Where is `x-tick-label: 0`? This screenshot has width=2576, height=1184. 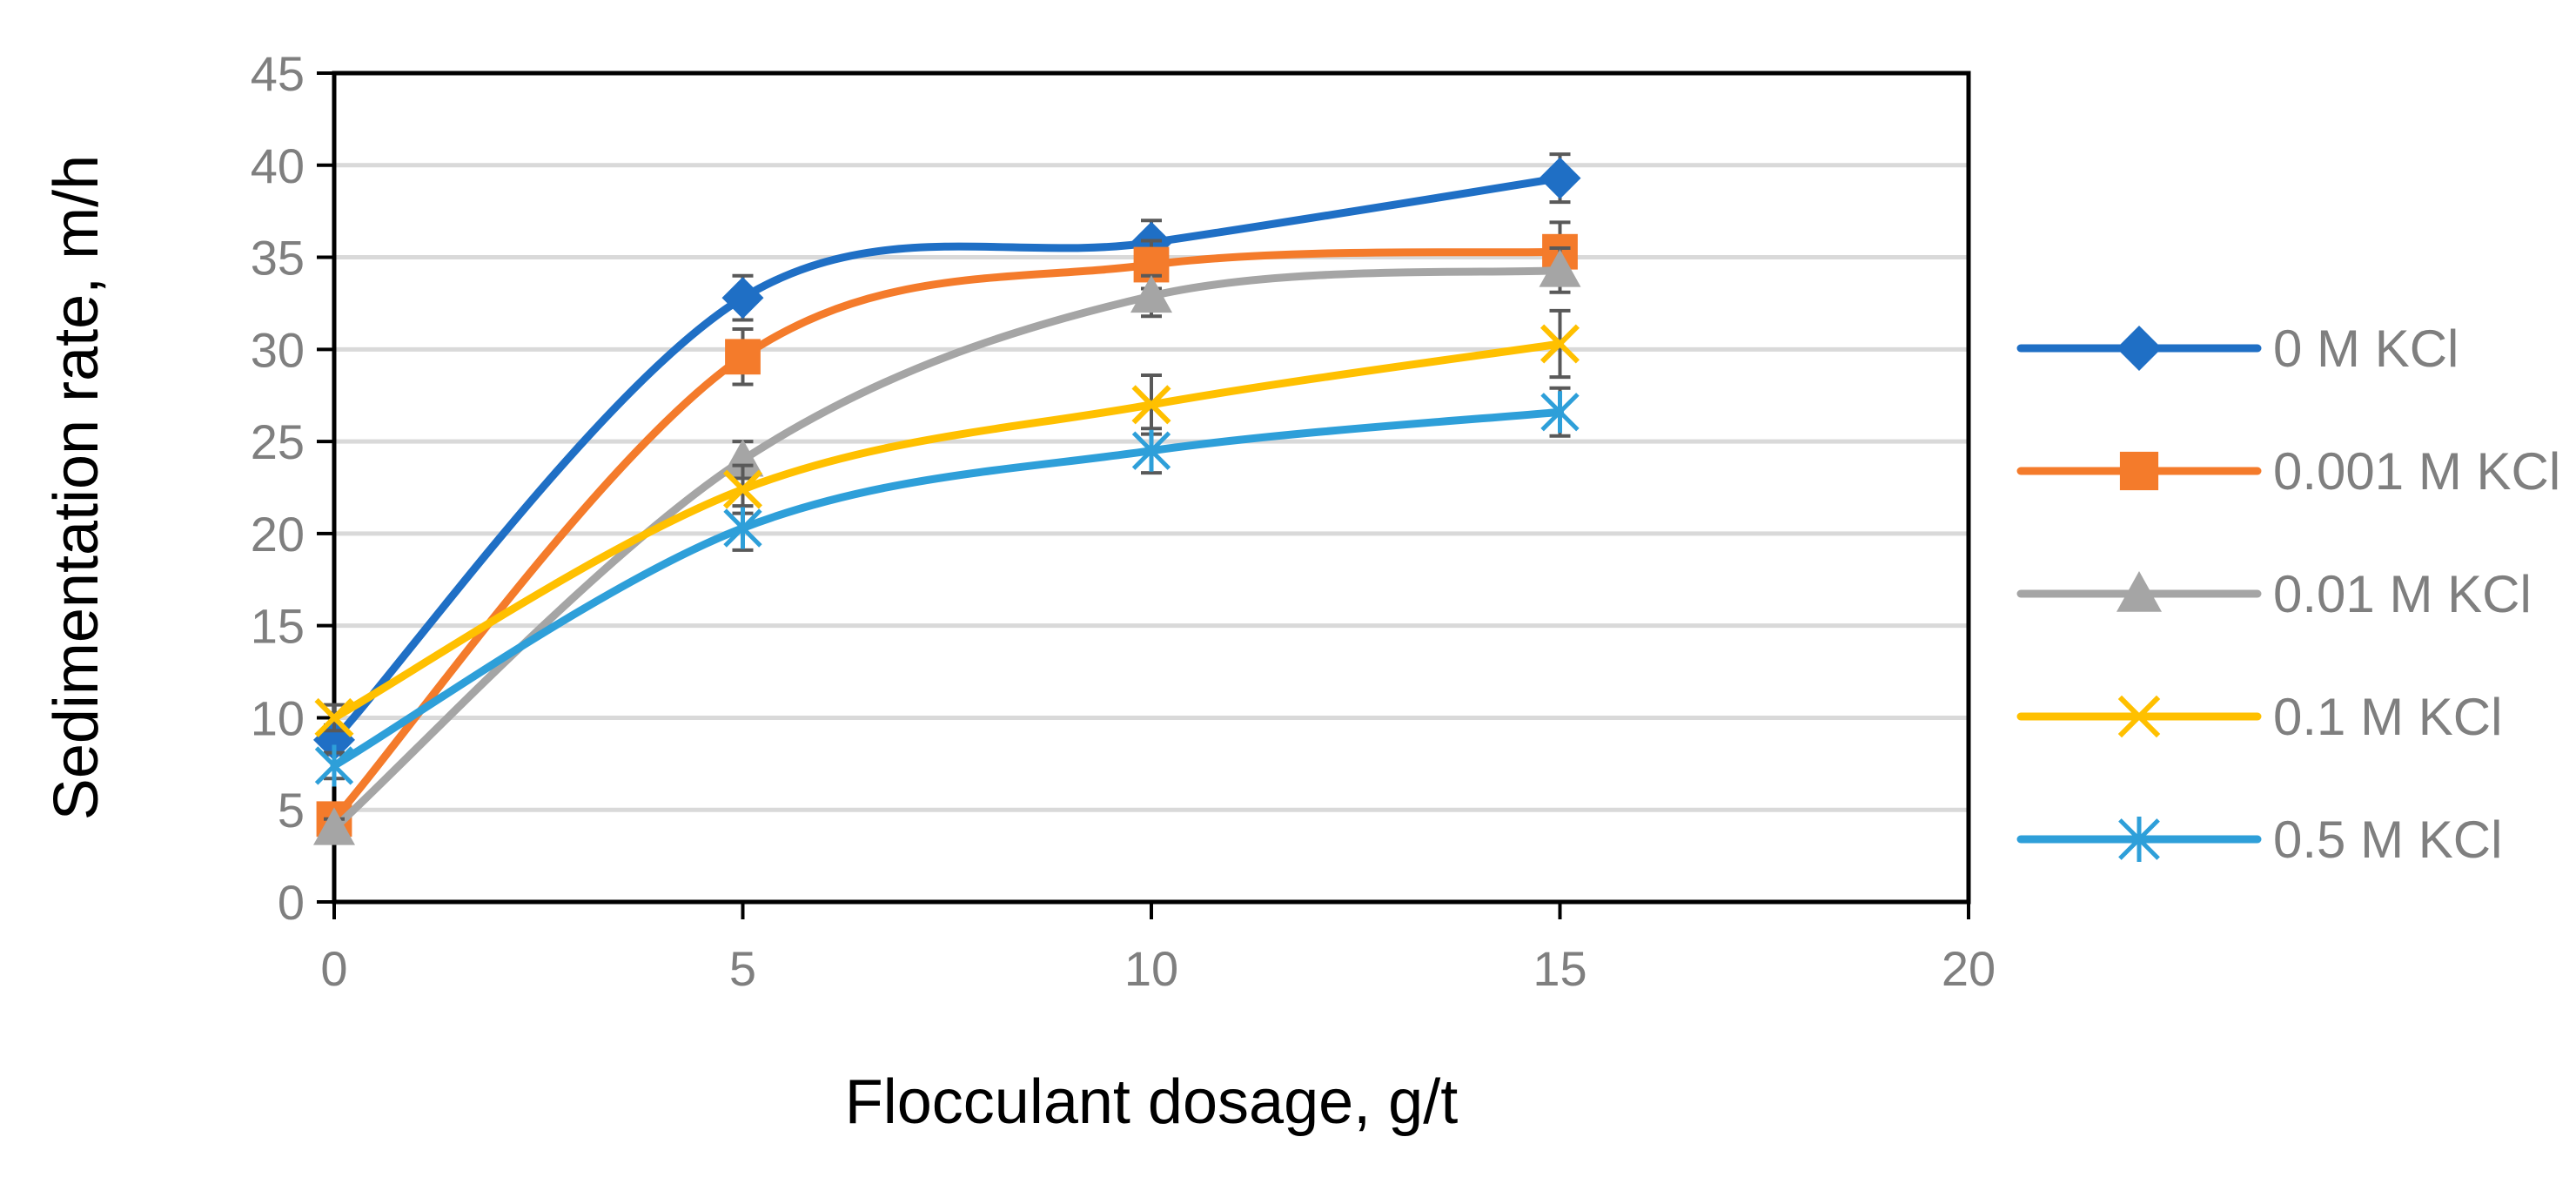 x-tick-label: 0 is located at coordinates (333, 968).